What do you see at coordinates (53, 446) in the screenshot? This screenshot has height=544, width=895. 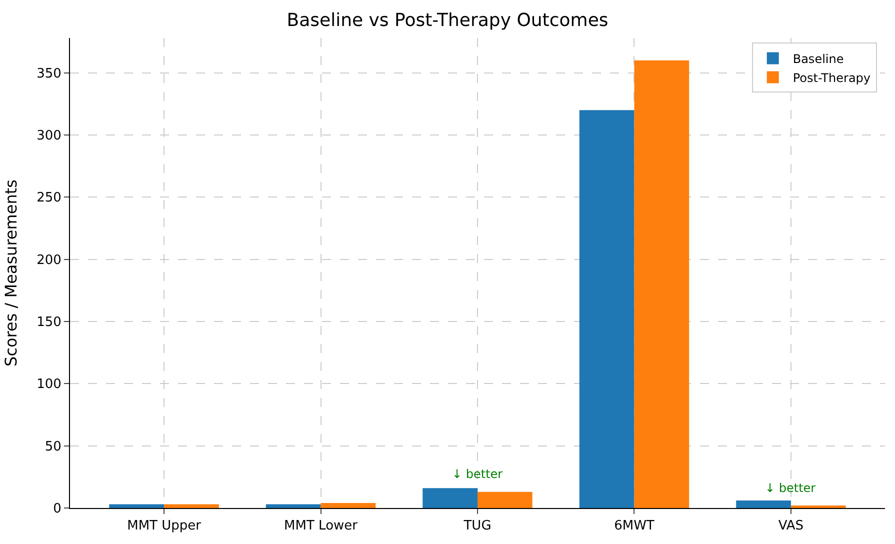 I see `y-tick-label: 50` at bounding box center [53, 446].